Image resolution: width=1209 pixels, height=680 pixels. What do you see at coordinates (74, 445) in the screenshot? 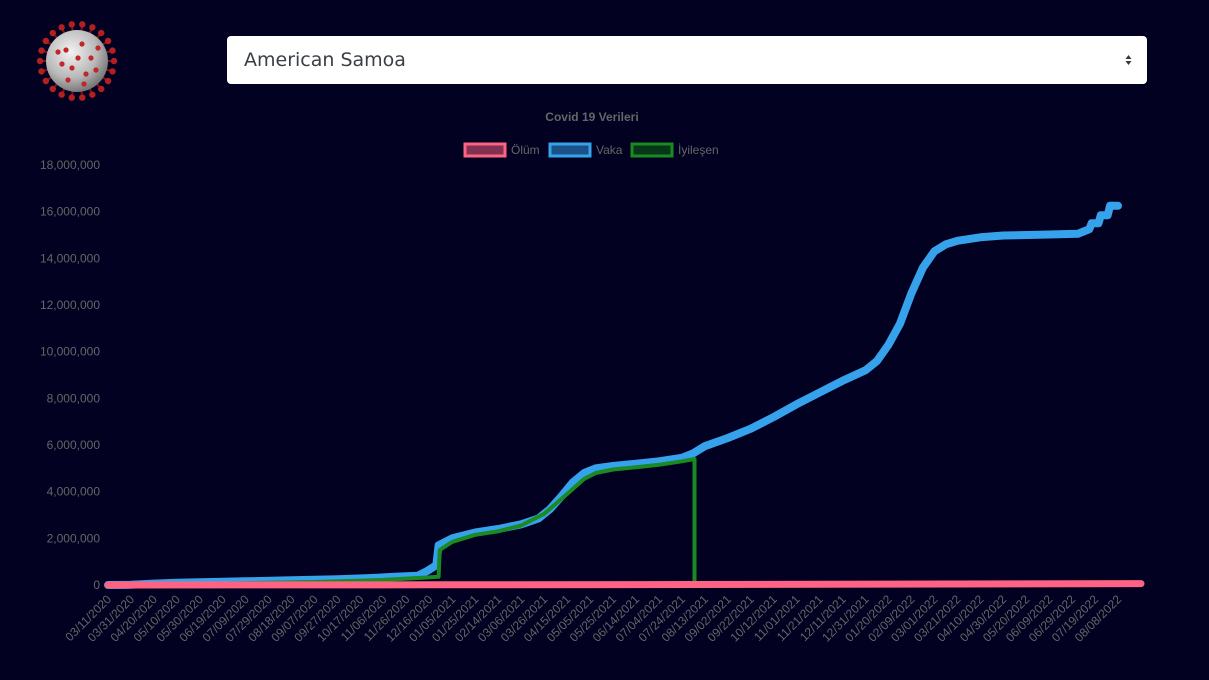
I see `y-tick-label: 6,000,000` at bounding box center [74, 445].